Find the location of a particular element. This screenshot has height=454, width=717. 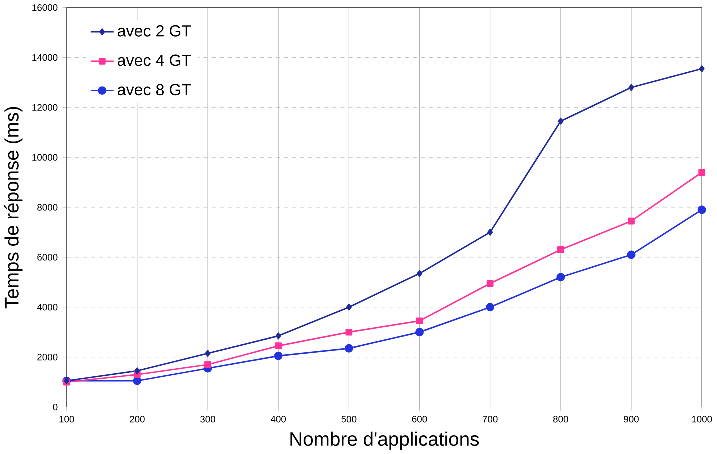

y-tick-label: 4000 is located at coordinates (47, 307).